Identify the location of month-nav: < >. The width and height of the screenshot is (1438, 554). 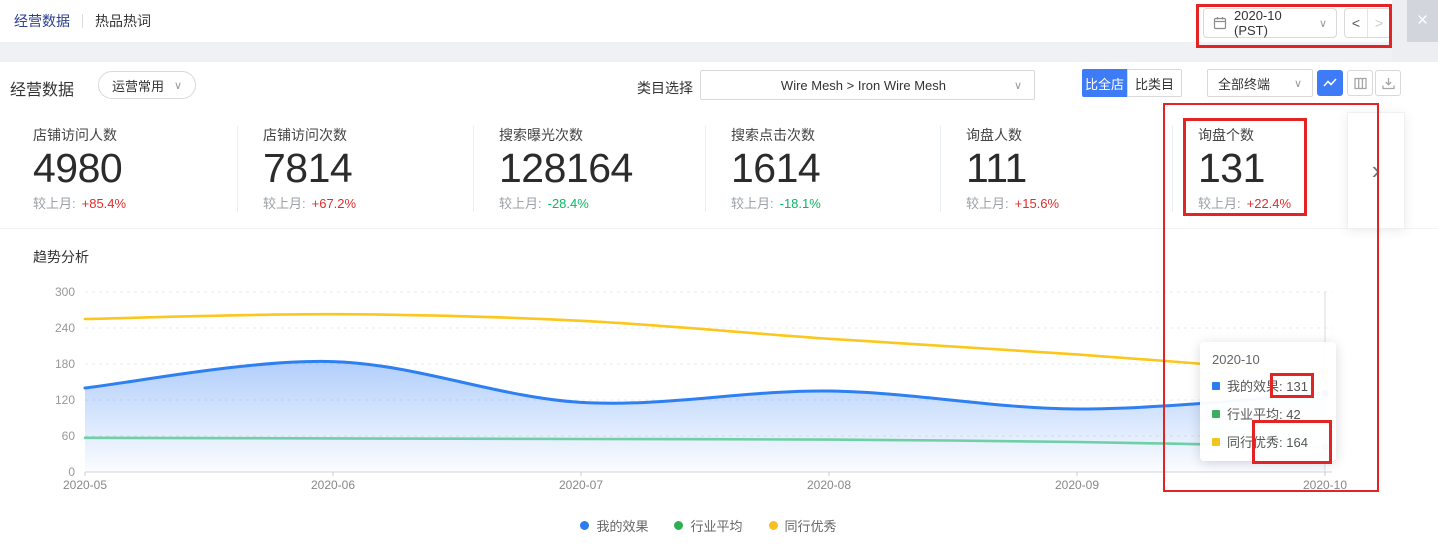
(1367, 23).